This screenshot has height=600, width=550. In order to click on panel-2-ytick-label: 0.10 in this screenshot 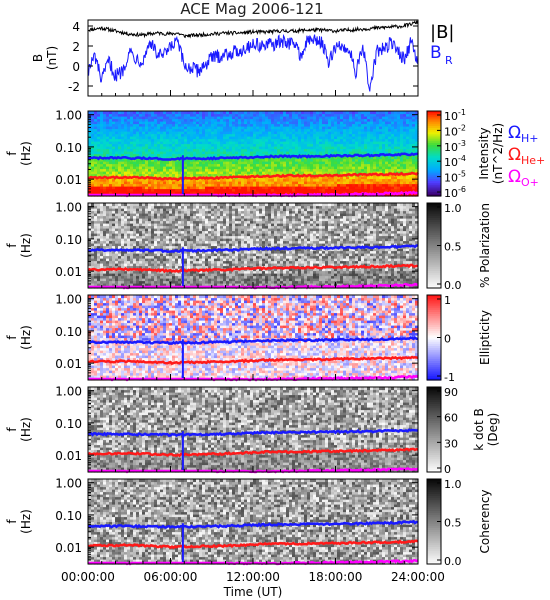, I will do `click(68, 148)`.